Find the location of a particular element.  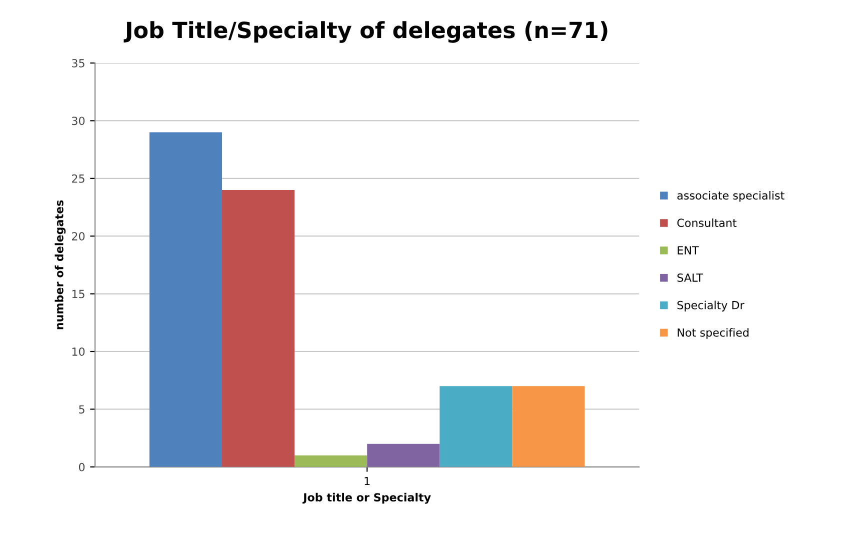

legend-label: Consultant is located at coordinates (707, 223).